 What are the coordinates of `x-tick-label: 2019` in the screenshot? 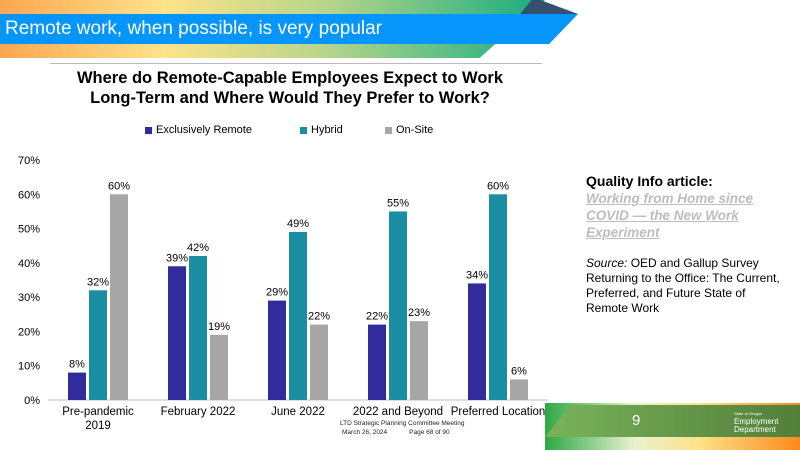 It's located at (98, 426).